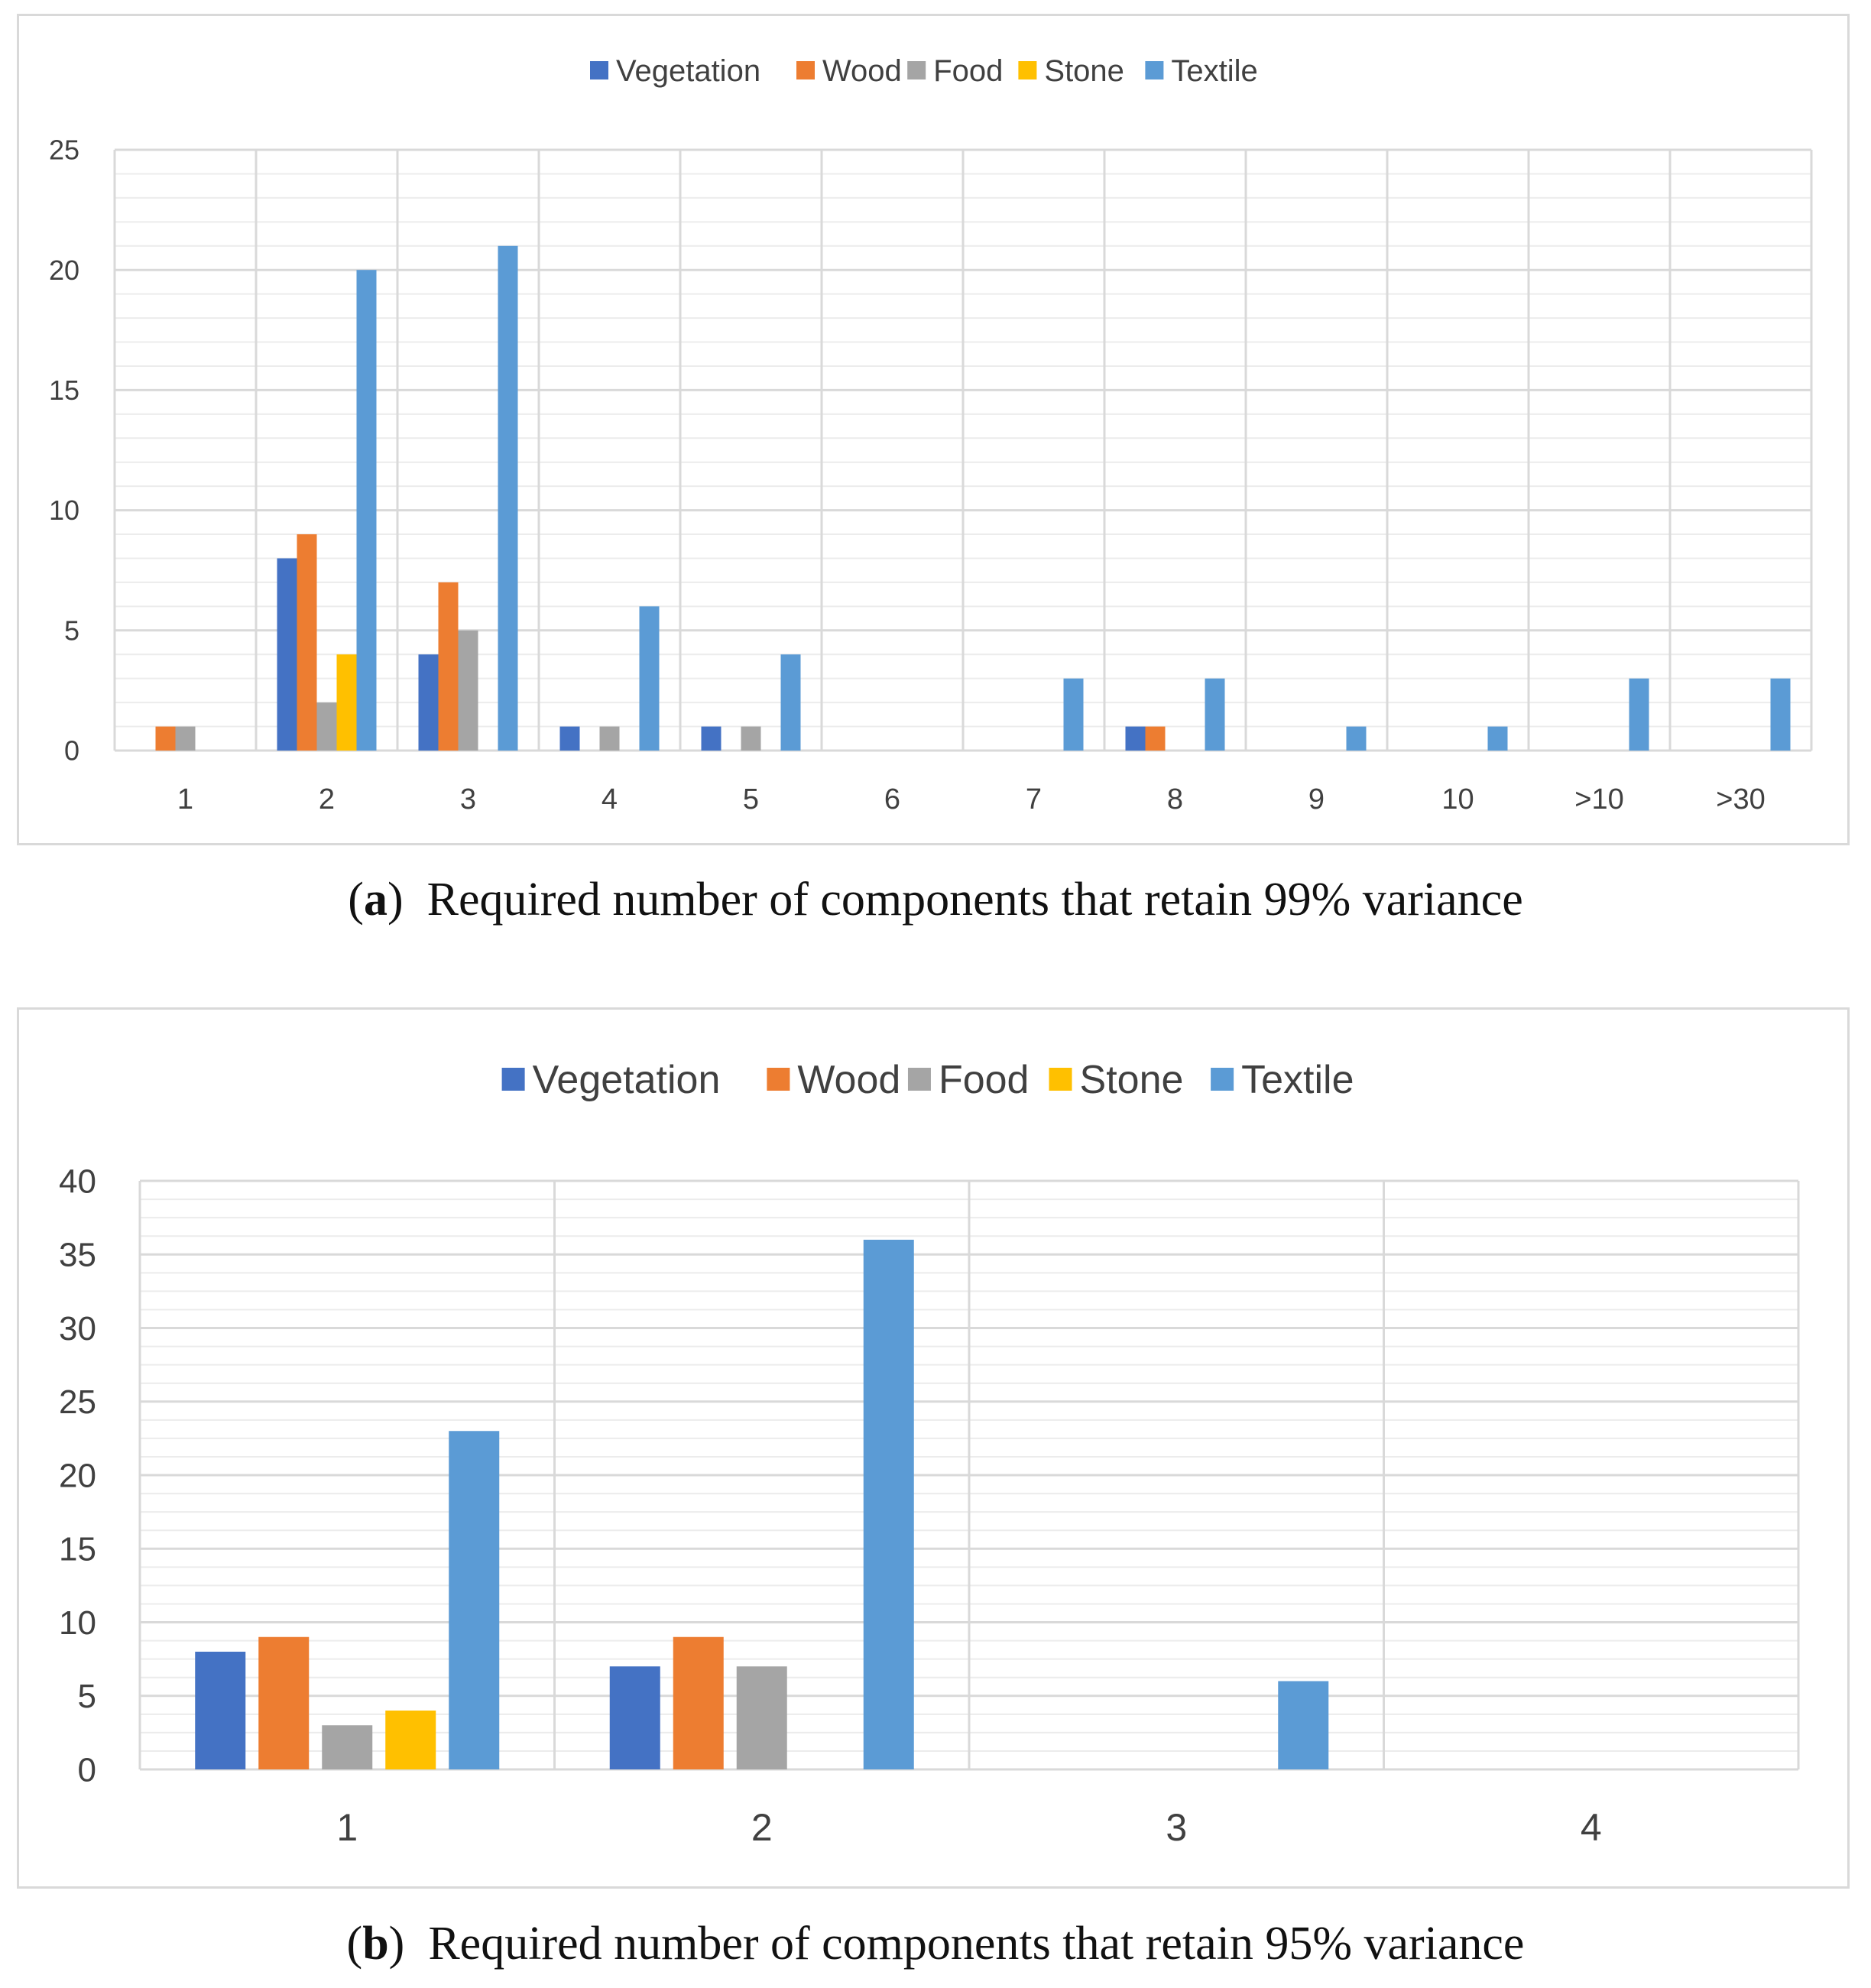 The image size is (1871, 1988). What do you see at coordinates (185, 800) in the screenshot?
I see `chart-a-x-tick-label: 1` at bounding box center [185, 800].